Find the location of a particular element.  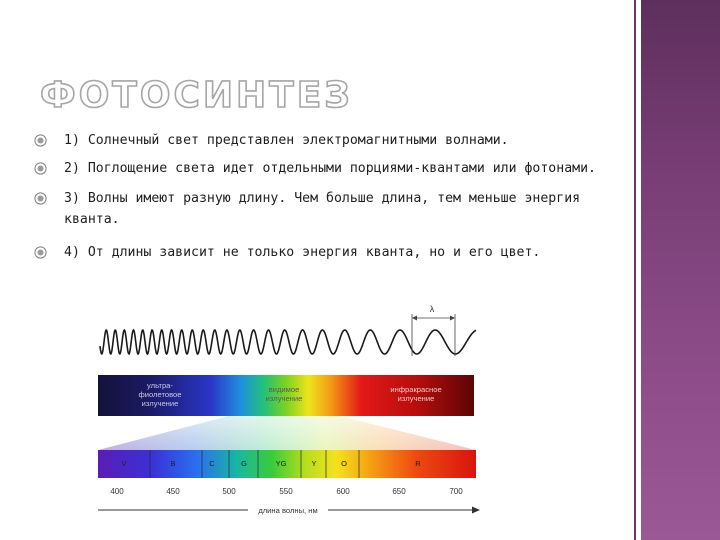

projection-cone-fade is located at coordinates (287, 433).